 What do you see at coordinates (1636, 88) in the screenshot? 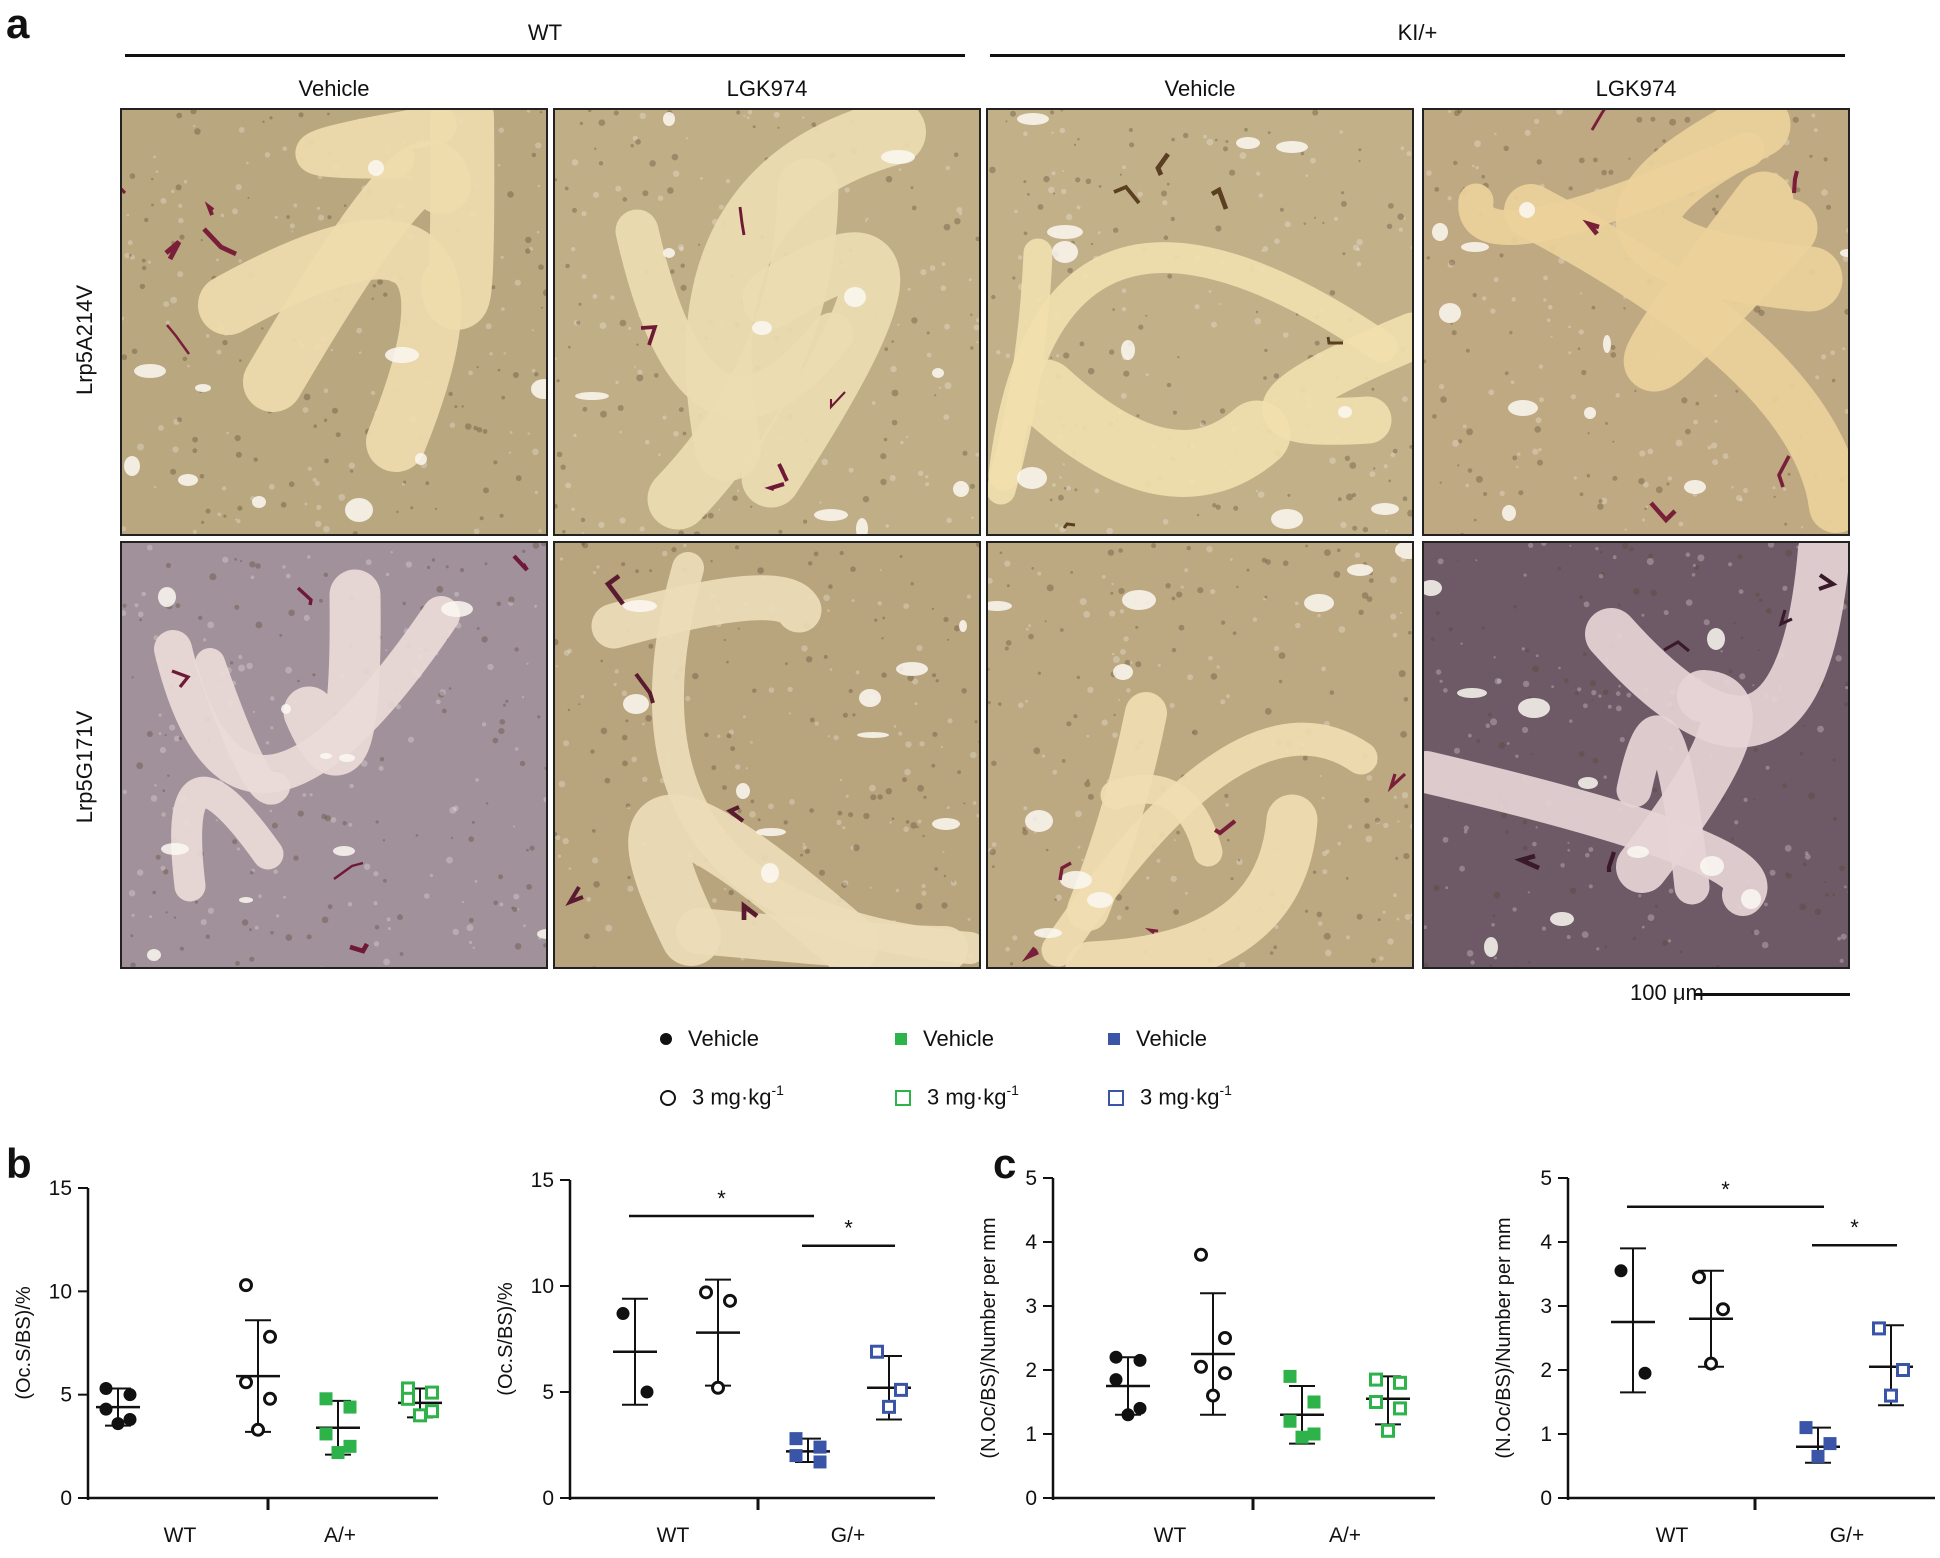
I see `condition-header-ki-lgk974: LGK974` at bounding box center [1636, 88].